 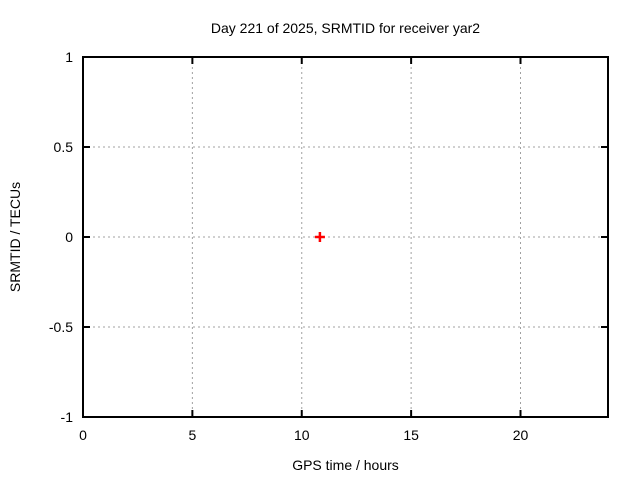 I want to click on y-tick-label: 1, so click(x=69, y=57).